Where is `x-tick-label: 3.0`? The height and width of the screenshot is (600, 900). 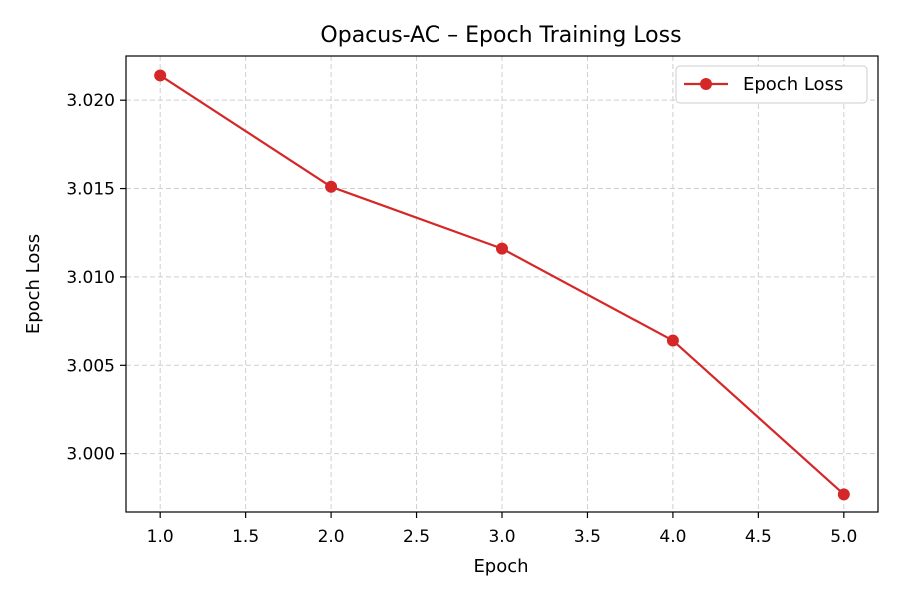
x-tick-label: 3.0 is located at coordinates (501, 537).